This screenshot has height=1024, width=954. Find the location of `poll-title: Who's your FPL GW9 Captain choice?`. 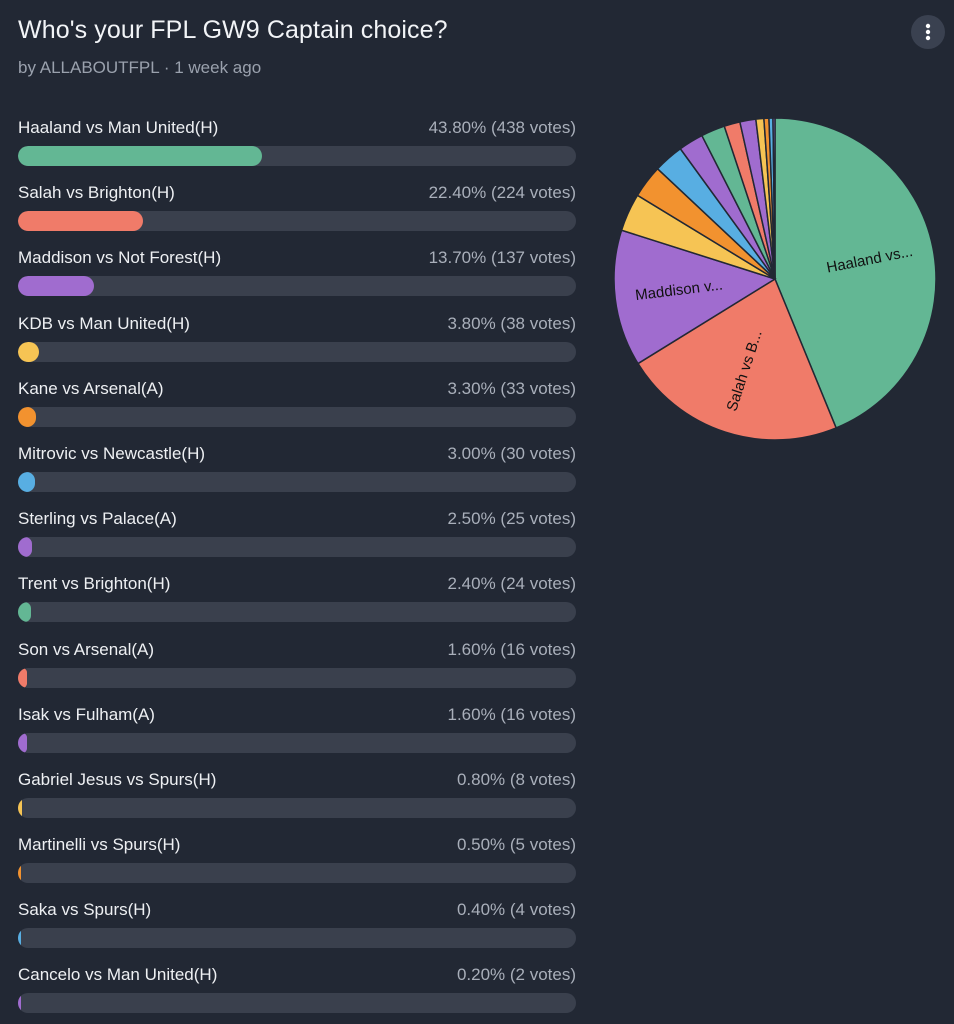

poll-title: Who's your FPL GW9 Captain choice? is located at coordinates (233, 30).